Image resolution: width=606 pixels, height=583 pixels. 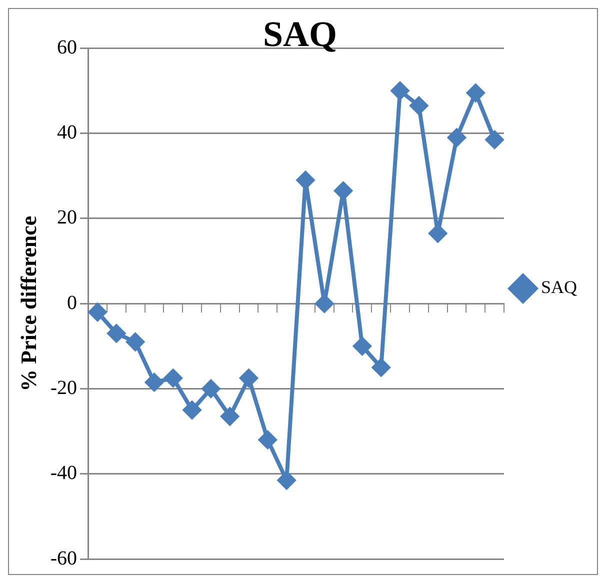 What do you see at coordinates (28, 304) in the screenshot?
I see `y-axis-title: % Price difference` at bounding box center [28, 304].